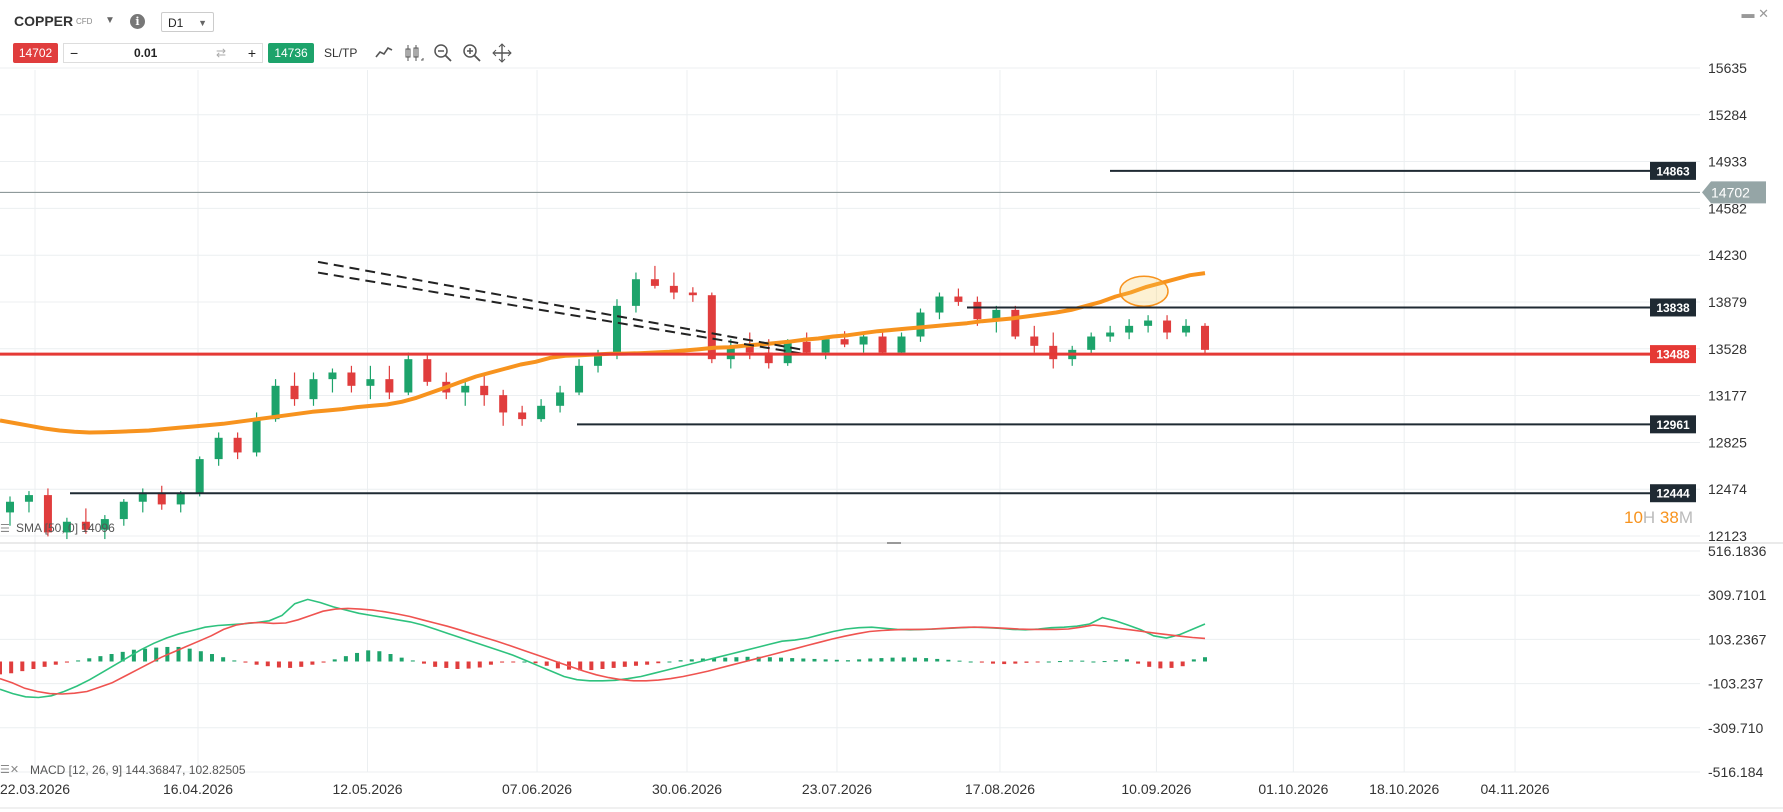 The width and height of the screenshot is (1783, 812). I want to click on level-label: 14863, so click(1673, 171).